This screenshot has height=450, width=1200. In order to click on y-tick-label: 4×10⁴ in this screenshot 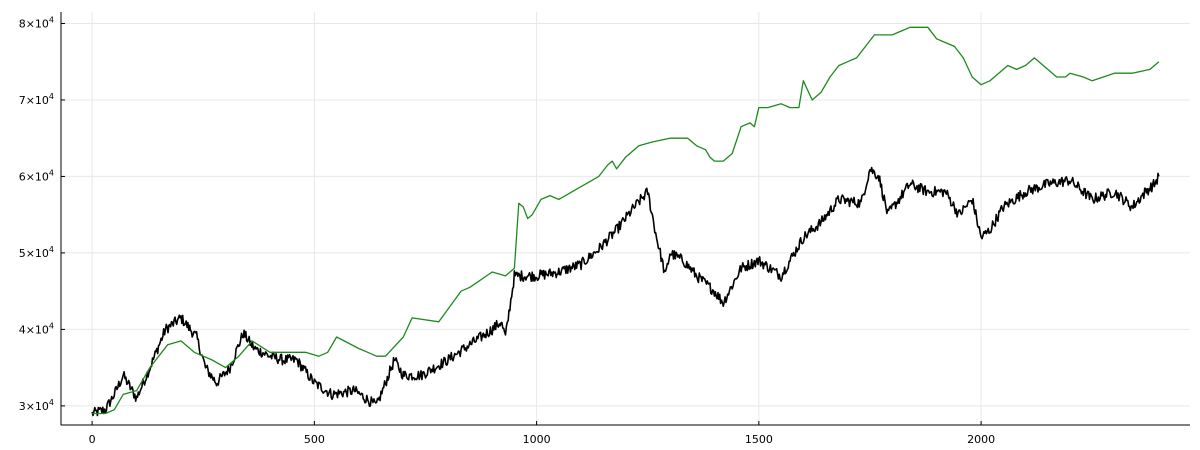, I will do `click(36, 328)`.